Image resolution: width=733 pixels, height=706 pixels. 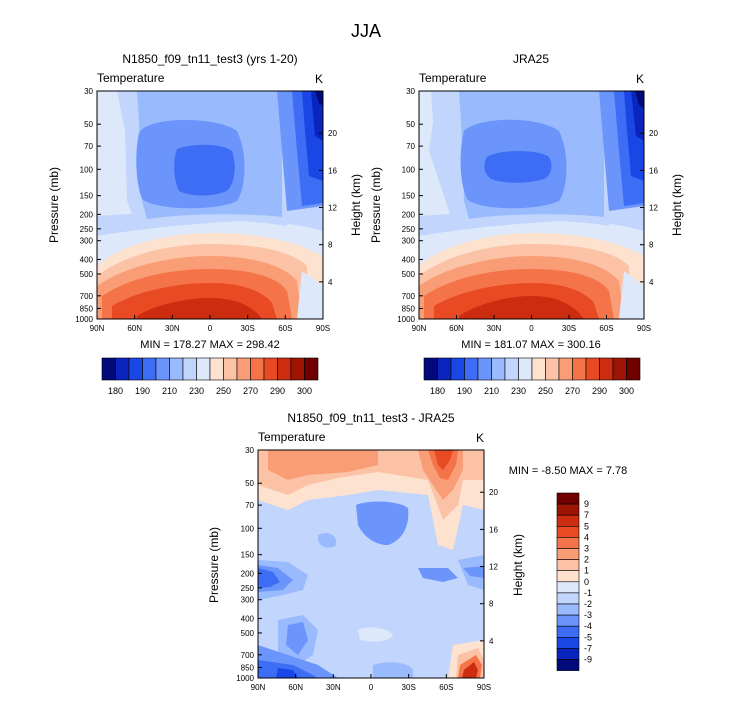 I want to click on colorbar-label: 3, so click(x=586, y=549).